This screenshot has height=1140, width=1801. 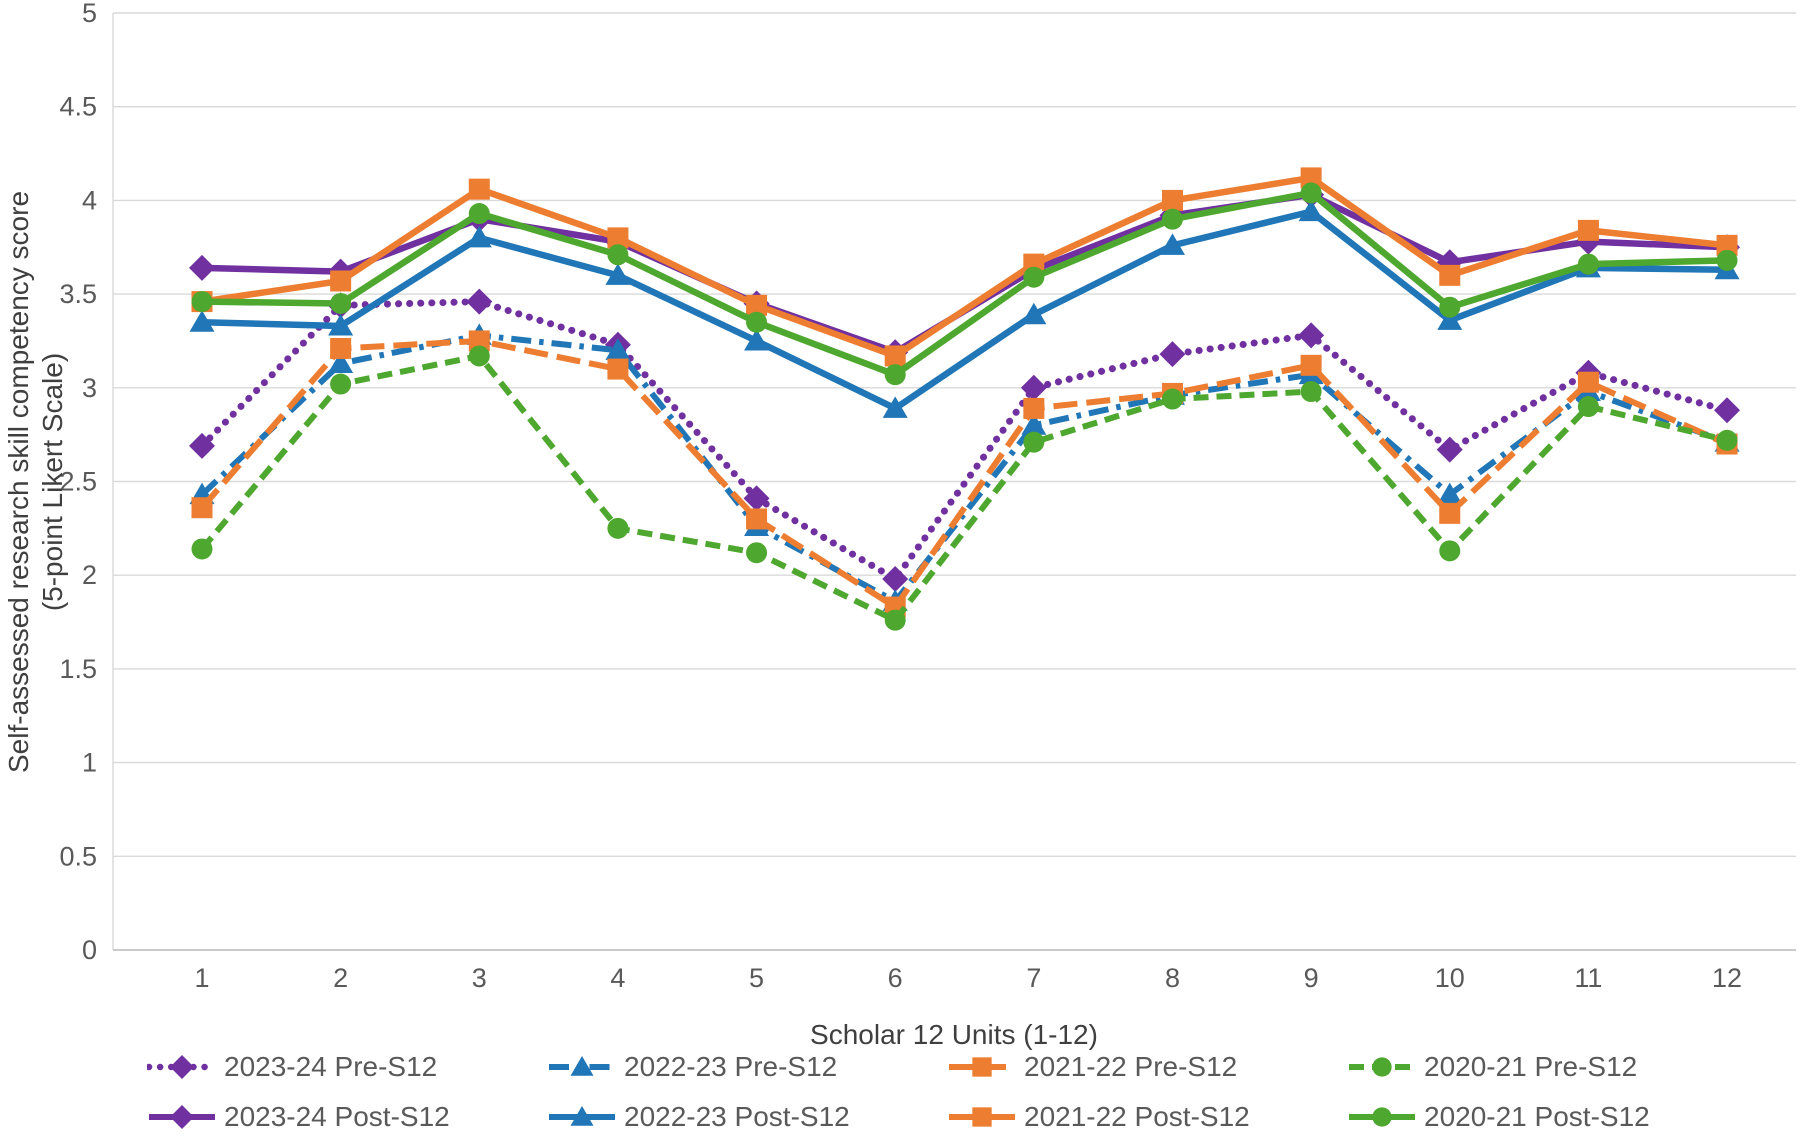 What do you see at coordinates (479, 978) in the screenshot?
I see `x-tick-label: 3` at bounding box center [479, 978].